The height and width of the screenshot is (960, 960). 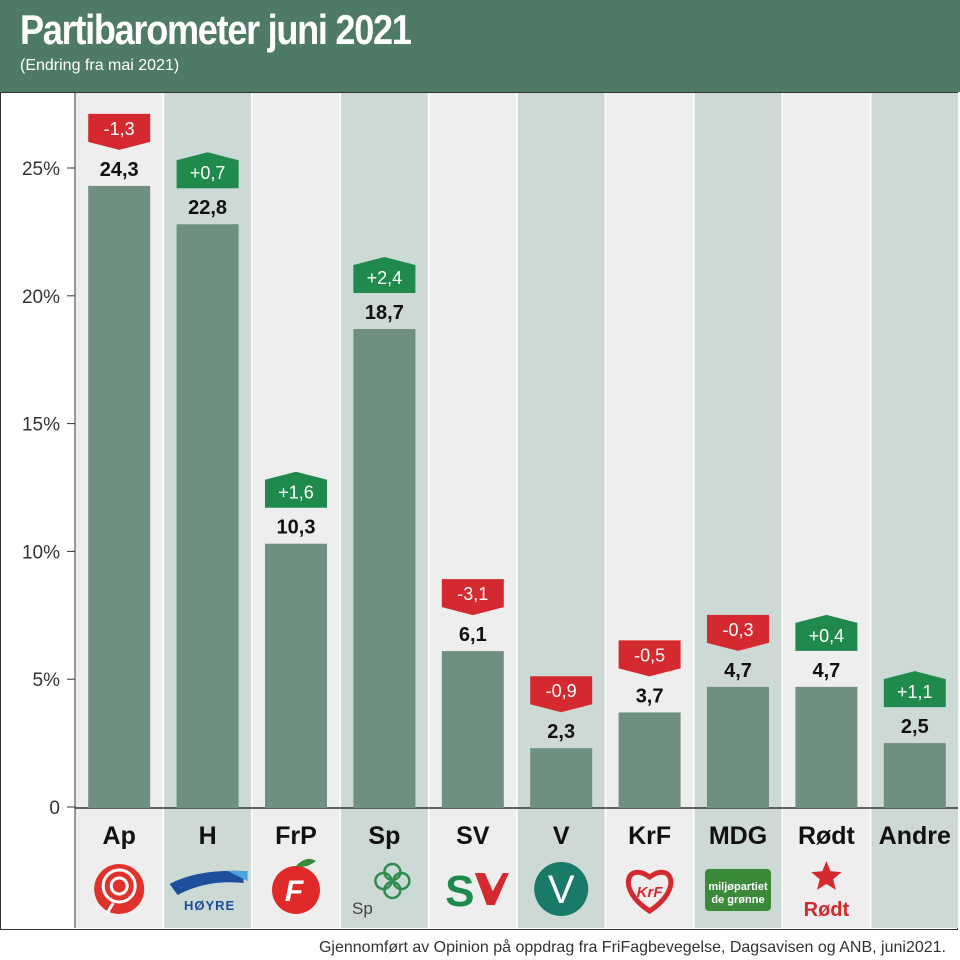 What do you see at coordinates (477, 891) in the screenshot?
I see `sv-logo: S` at bounding box center [477, 891].